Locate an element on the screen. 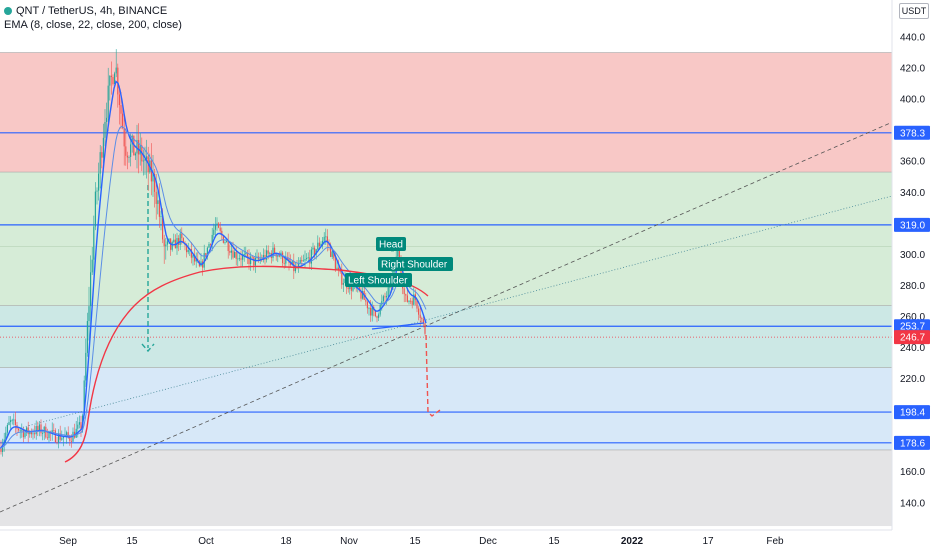 The width and height of the screenshot is (932, 550). price-tag-label: 198.4 is located at coordinates (912, 413).